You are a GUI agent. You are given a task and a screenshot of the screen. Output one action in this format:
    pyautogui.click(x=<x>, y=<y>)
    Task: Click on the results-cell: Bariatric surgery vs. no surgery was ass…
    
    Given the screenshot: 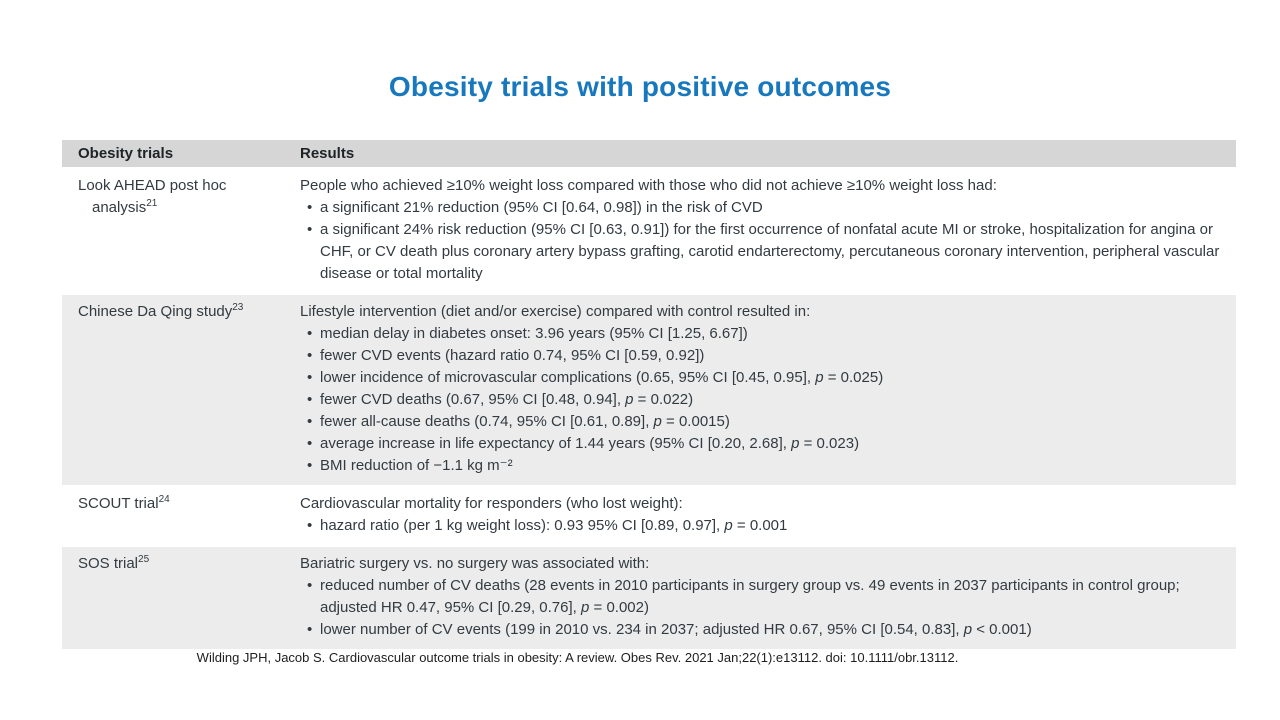 What is the action you would take?
    pyautogui.click(x=768, y=598)
    